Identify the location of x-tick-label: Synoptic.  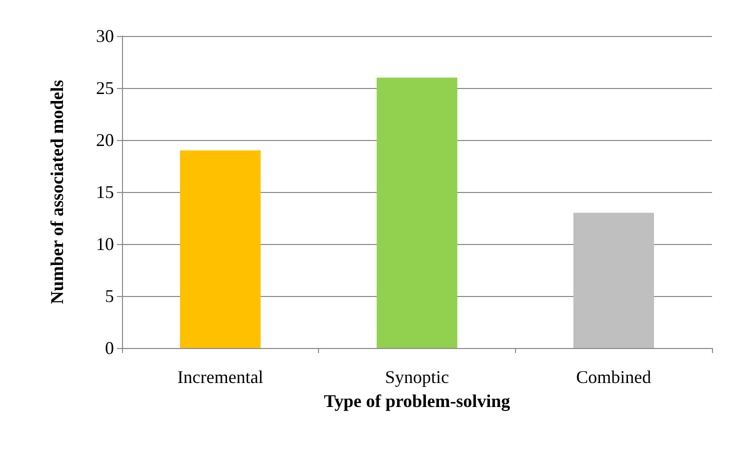
(417, 377).